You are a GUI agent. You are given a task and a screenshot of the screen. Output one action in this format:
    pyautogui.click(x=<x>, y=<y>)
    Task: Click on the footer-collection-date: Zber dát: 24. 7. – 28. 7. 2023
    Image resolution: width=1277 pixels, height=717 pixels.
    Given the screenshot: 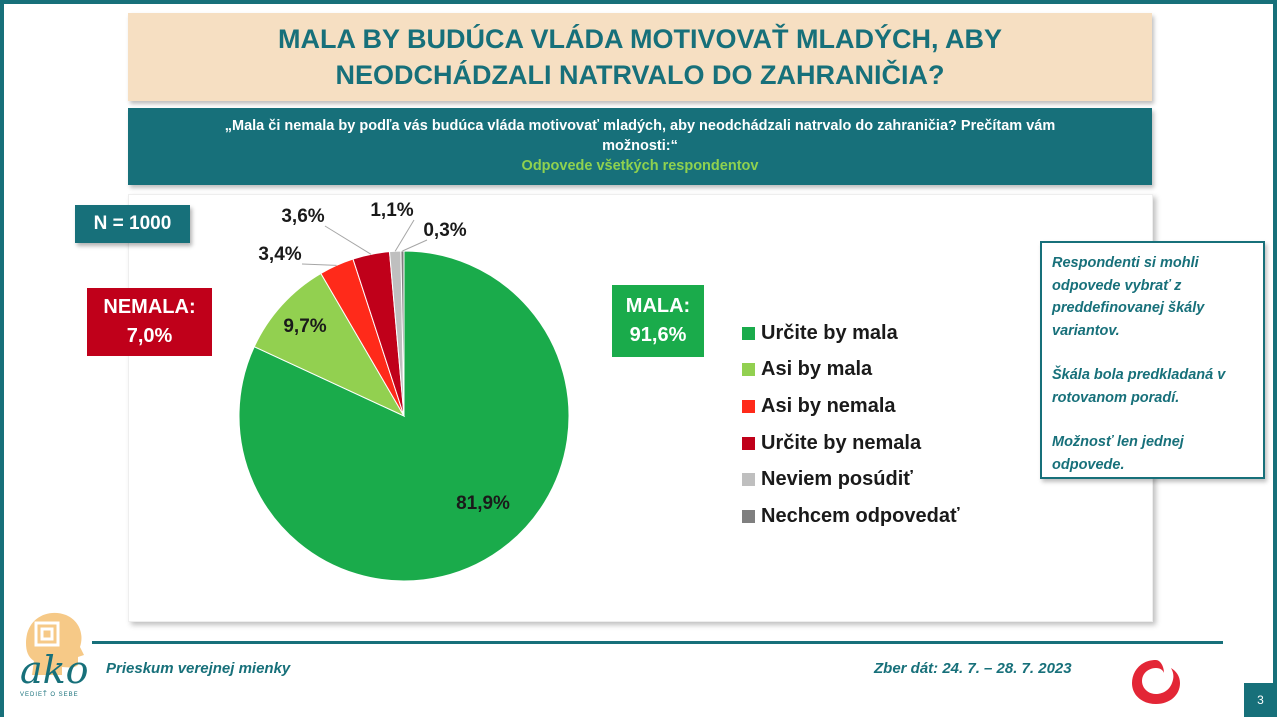 What is the action you would take?
    pyautogui.click(x=973, y=668)
    